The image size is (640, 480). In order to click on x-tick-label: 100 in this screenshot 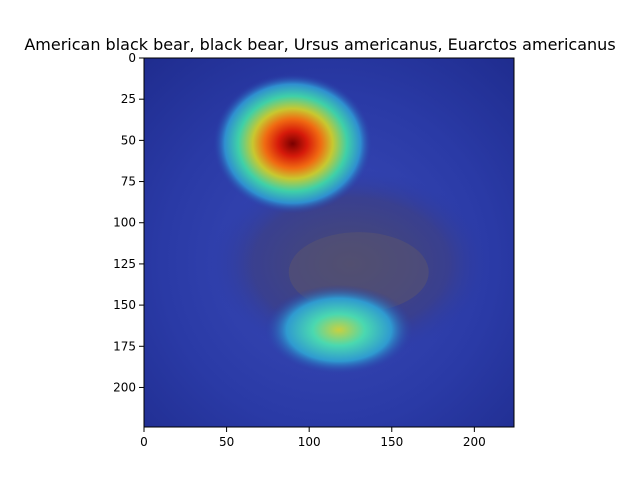, I will do `click(309, 442)`.